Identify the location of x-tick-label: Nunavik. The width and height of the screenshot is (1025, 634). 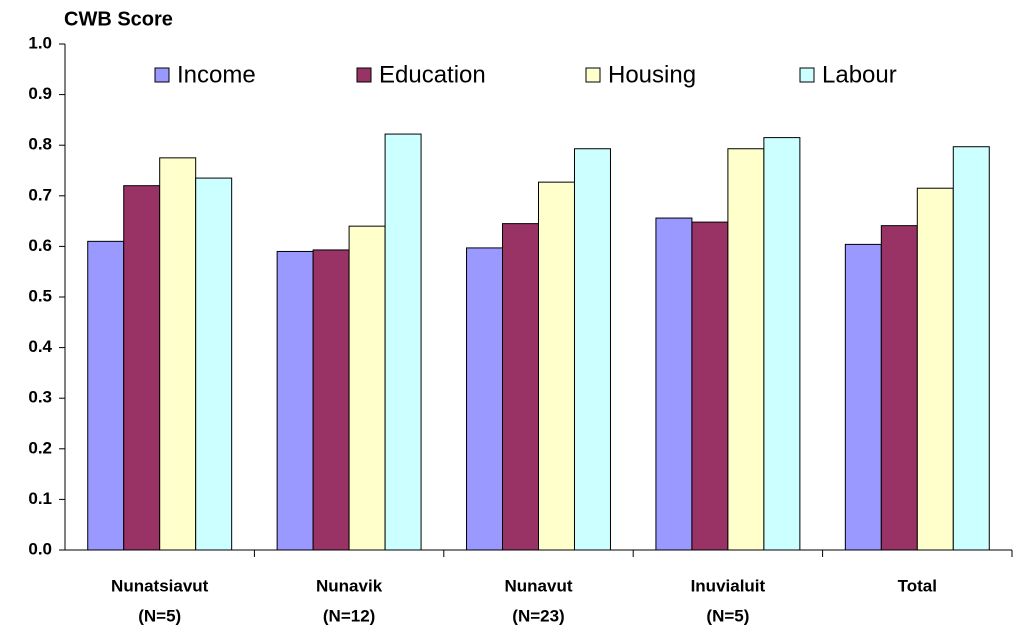
(349, 585).